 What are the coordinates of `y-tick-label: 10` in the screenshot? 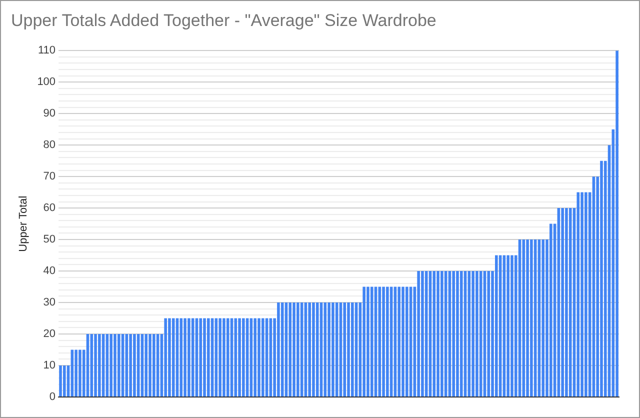 It's located at (49, 366).